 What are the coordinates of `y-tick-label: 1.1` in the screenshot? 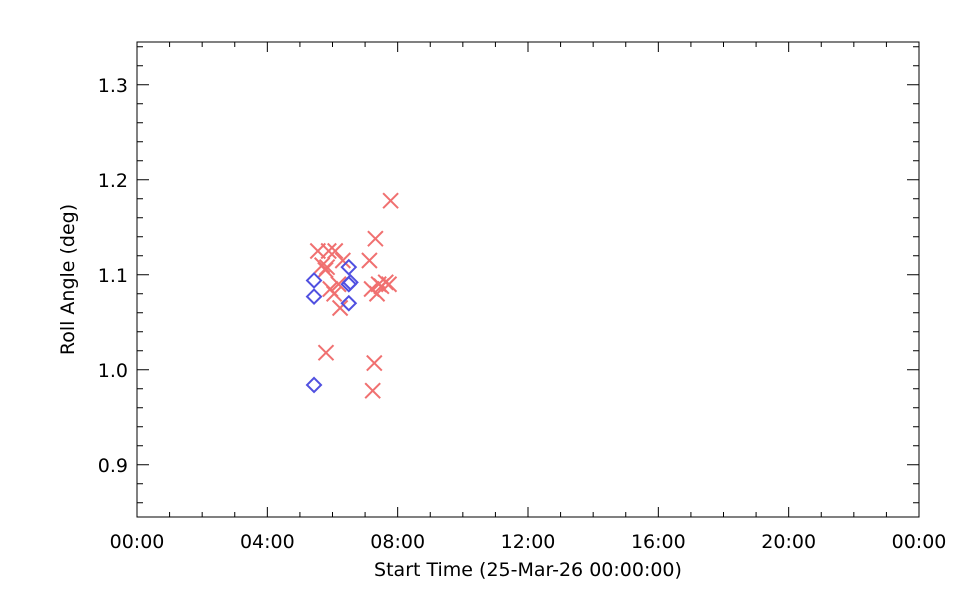 It's located at (113, 276).